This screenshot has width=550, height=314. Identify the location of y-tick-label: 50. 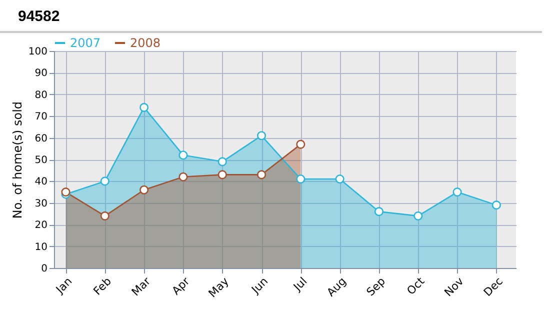
(41, 160).